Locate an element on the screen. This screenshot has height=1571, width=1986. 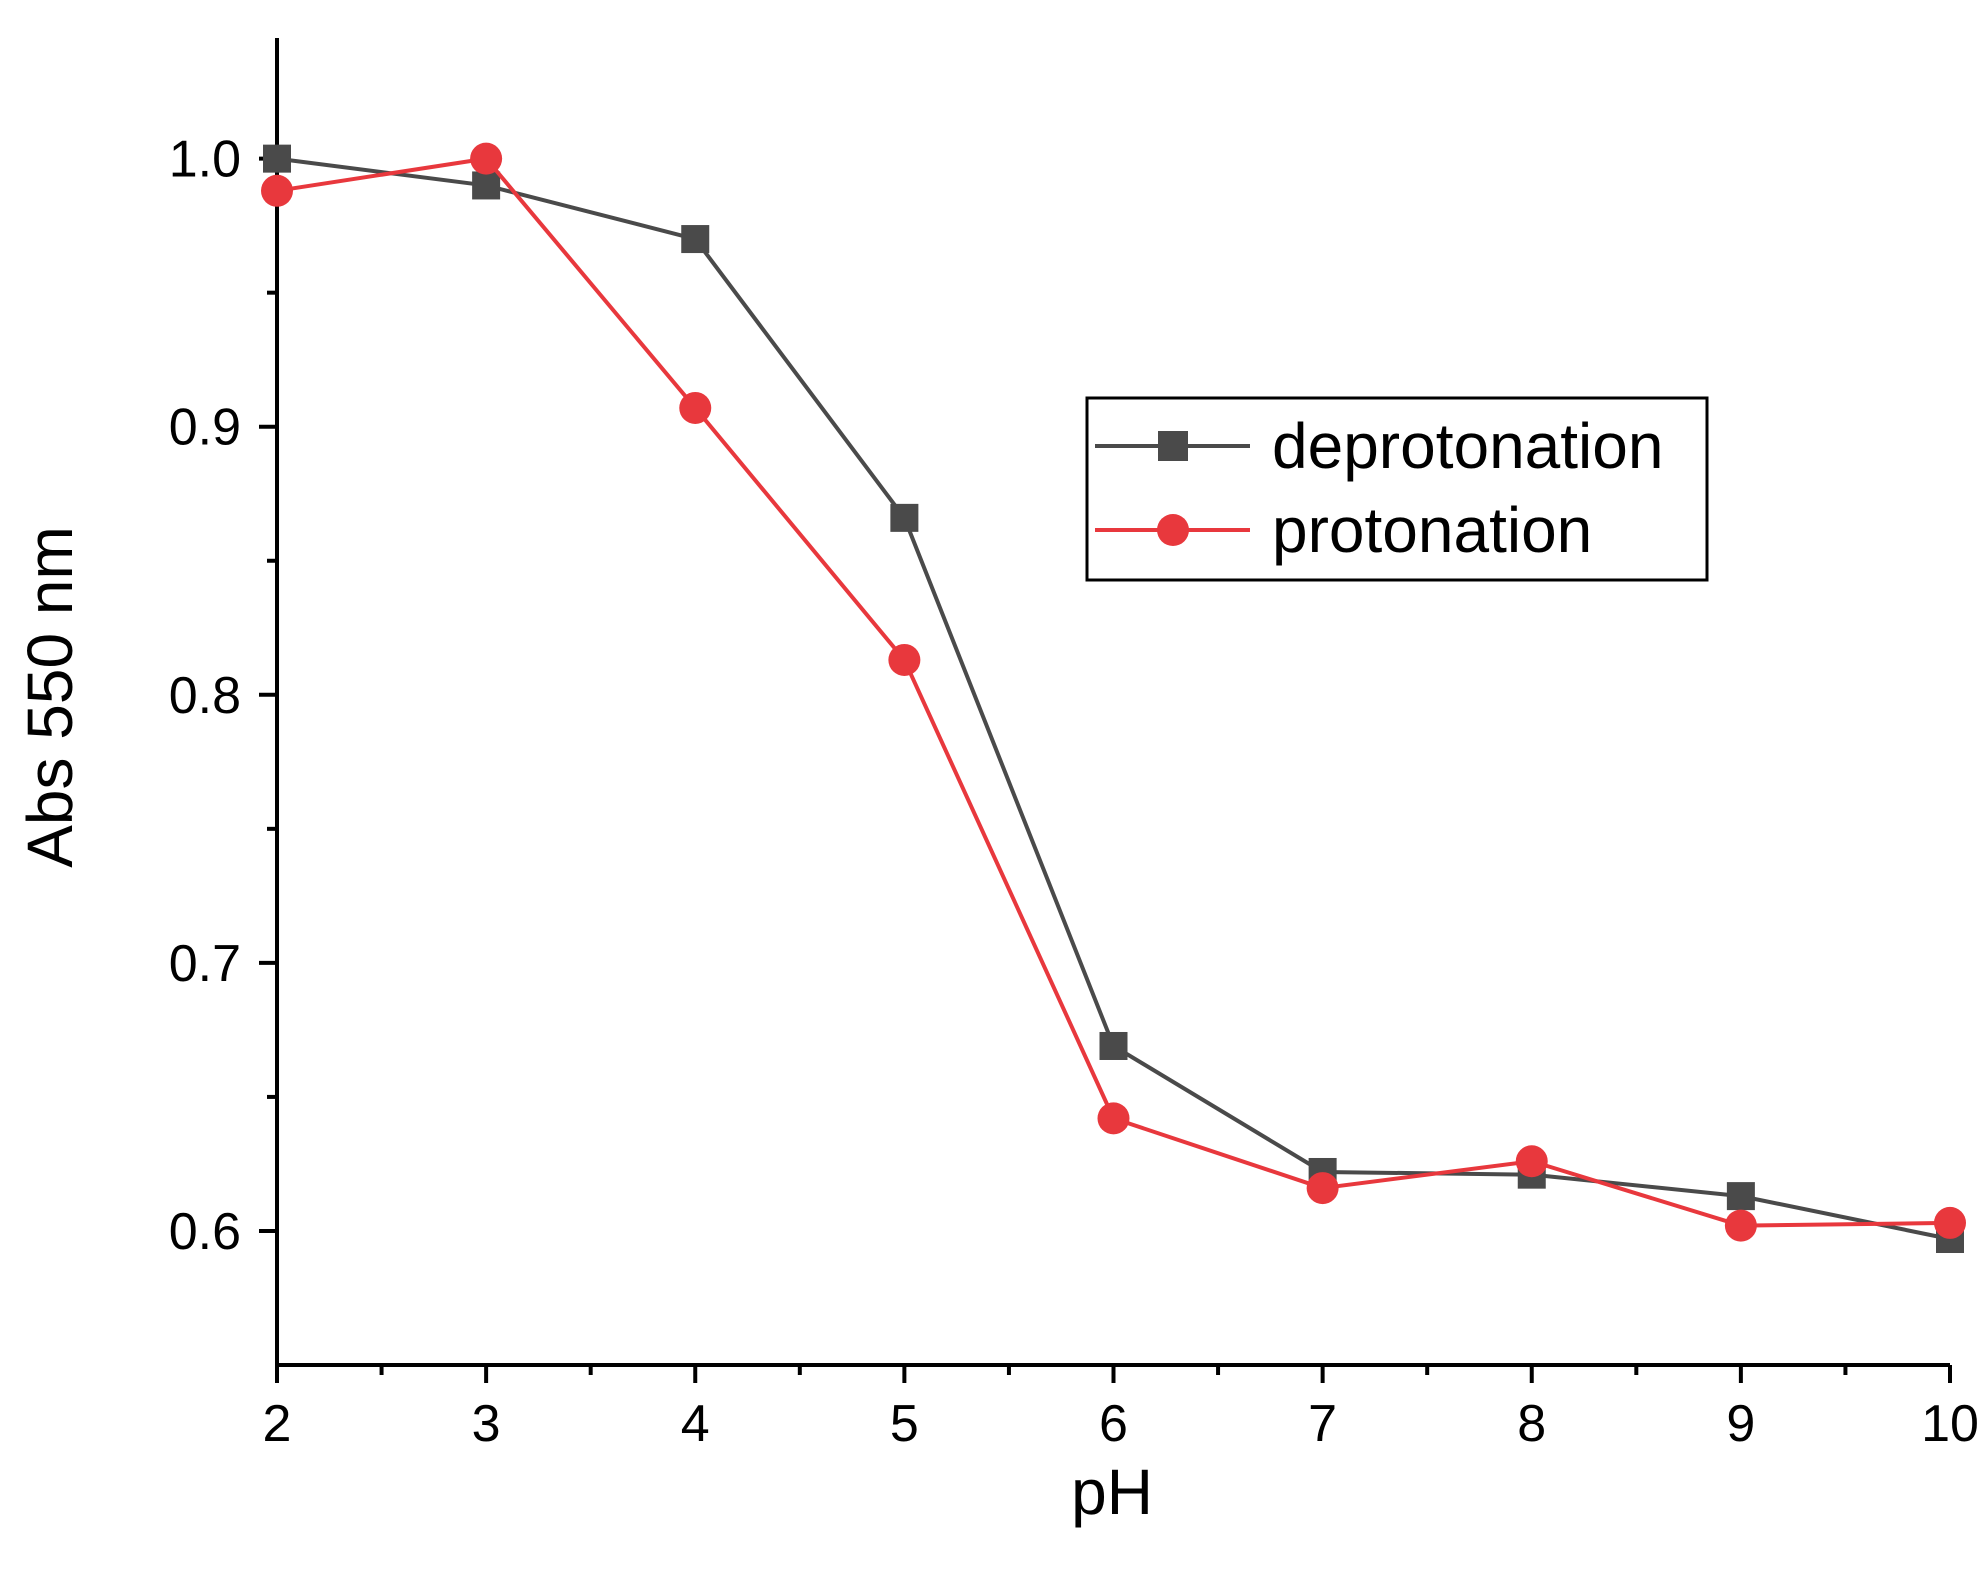
x-tick-label: 6 is located at coordinates (1113, 1424).